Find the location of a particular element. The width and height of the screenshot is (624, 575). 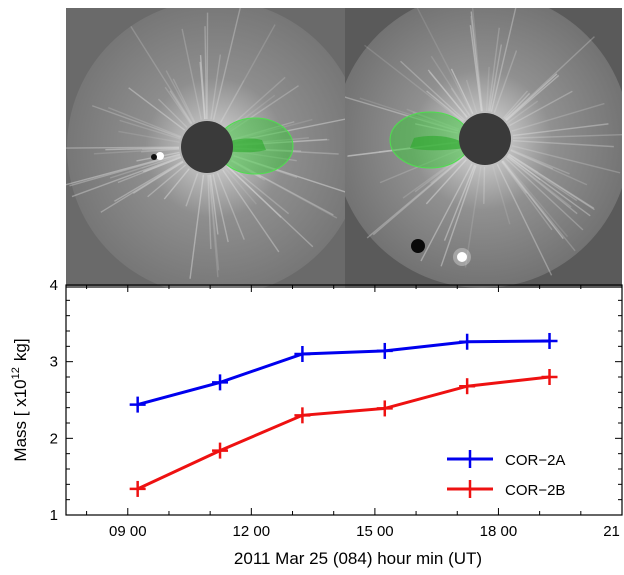

y-tick-label: 4 is located at coordinates (54, 285).